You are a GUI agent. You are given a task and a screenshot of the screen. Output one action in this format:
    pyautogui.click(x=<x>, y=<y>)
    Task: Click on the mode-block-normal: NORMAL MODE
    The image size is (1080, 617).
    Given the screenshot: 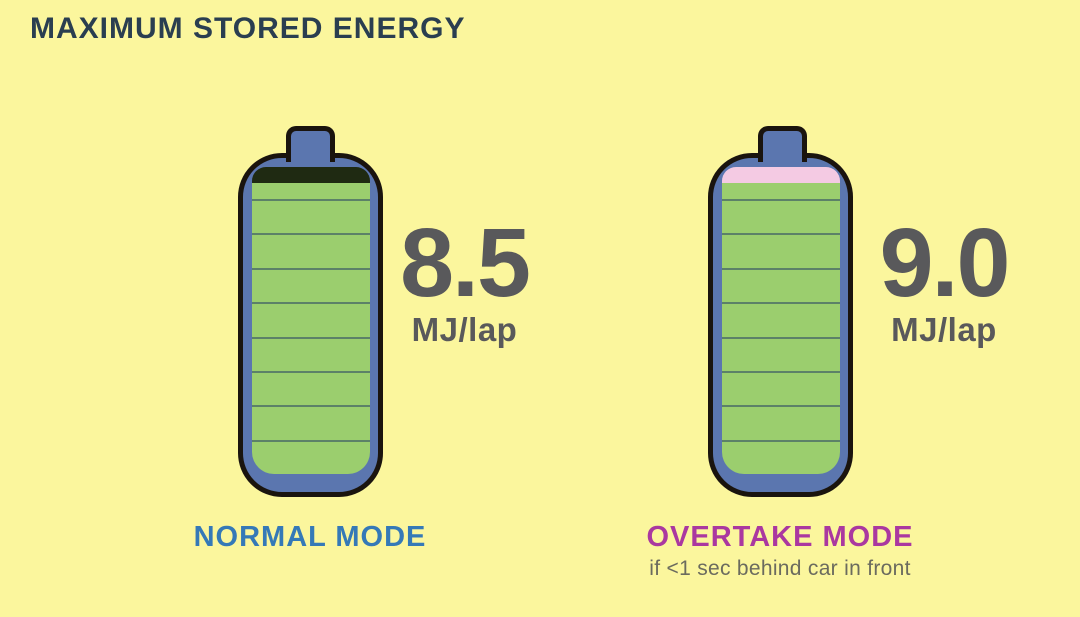 What is the action you would take?
    pyautogui.click(x=310, y=537)
    